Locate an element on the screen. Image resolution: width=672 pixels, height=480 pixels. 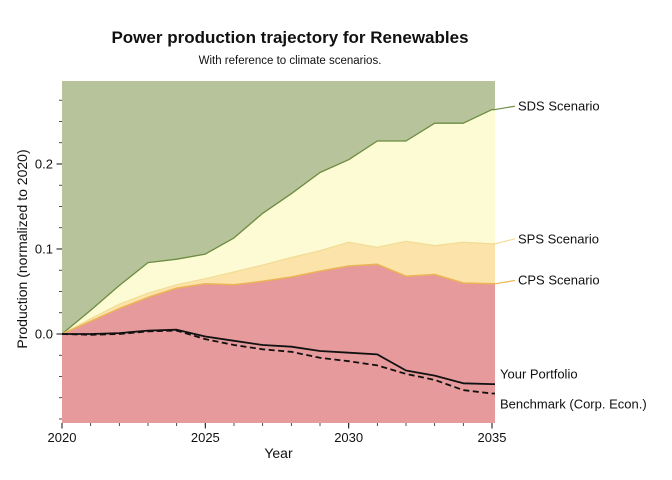
x-tick-label: 2025 is located at coordinates (205, 437).